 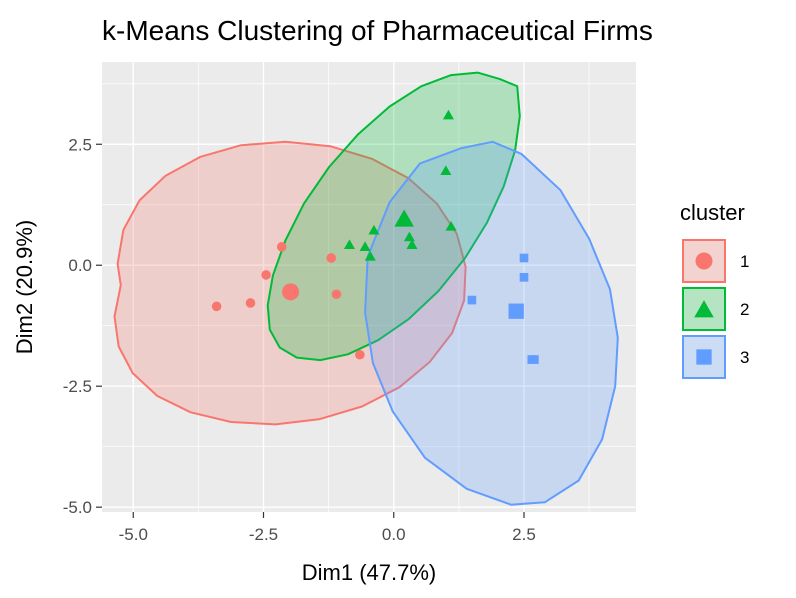 What do you see at coordinates (524, 534) in the screenshot?
I see `x-tick-label: 2.5` at bounding box center [524, 534].